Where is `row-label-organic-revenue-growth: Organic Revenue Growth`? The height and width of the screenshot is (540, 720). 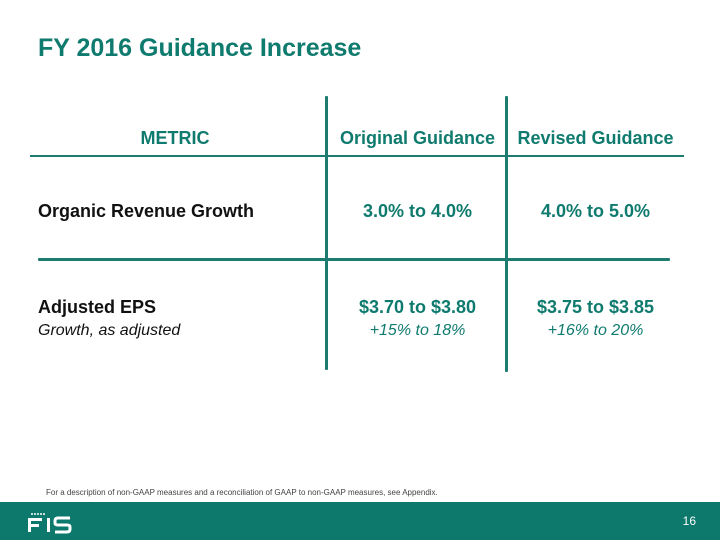 row-label-organic-revenue-growth: Organic Revenue Growth is located at coordinates (146, 211).